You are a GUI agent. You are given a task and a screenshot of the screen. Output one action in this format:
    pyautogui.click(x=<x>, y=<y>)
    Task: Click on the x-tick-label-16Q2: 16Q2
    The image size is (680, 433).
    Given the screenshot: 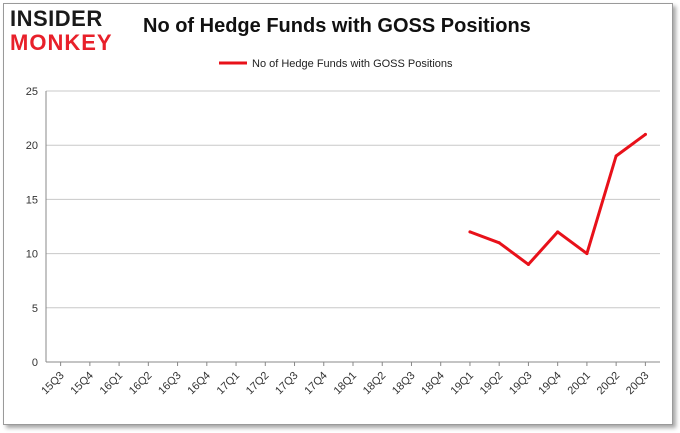 What is the action you would take?
    pyautogui.click(x=141, y=384)
    